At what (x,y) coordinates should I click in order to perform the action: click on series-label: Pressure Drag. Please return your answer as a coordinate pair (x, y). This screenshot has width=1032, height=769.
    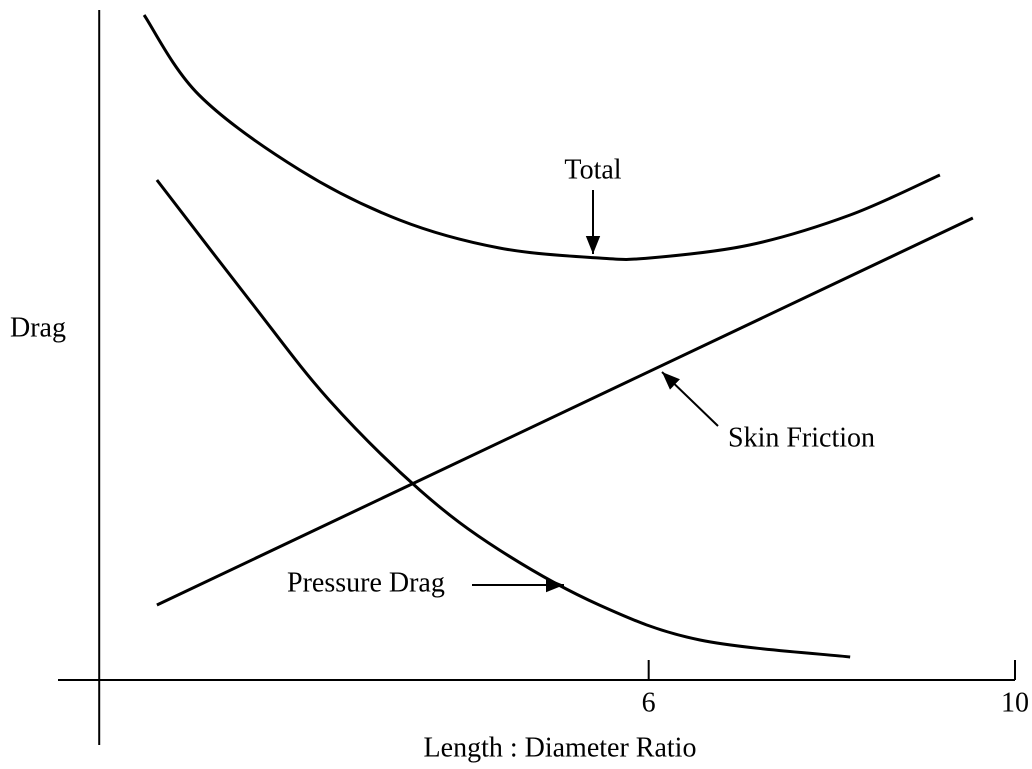
    Looking at the image, I should click on (366, 582).